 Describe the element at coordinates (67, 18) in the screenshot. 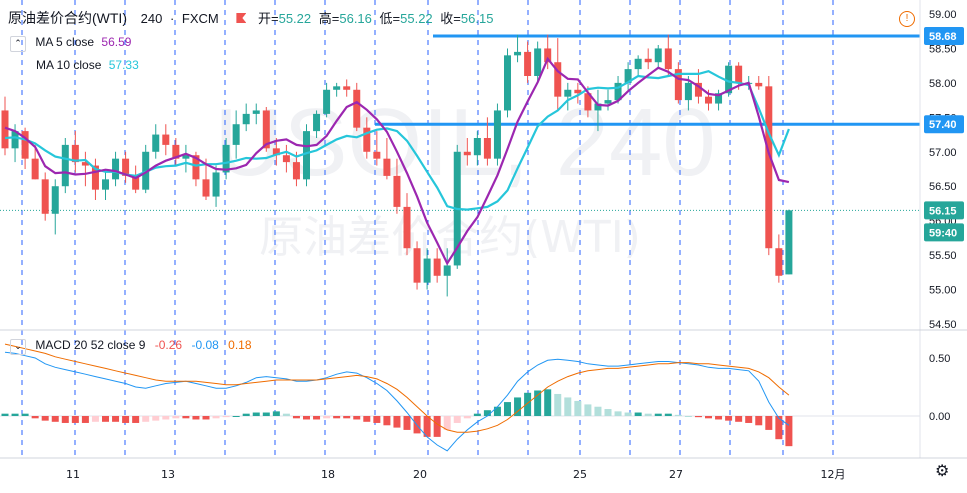

I see `symbol-title: 原油差价合约(WTI)` at that location.